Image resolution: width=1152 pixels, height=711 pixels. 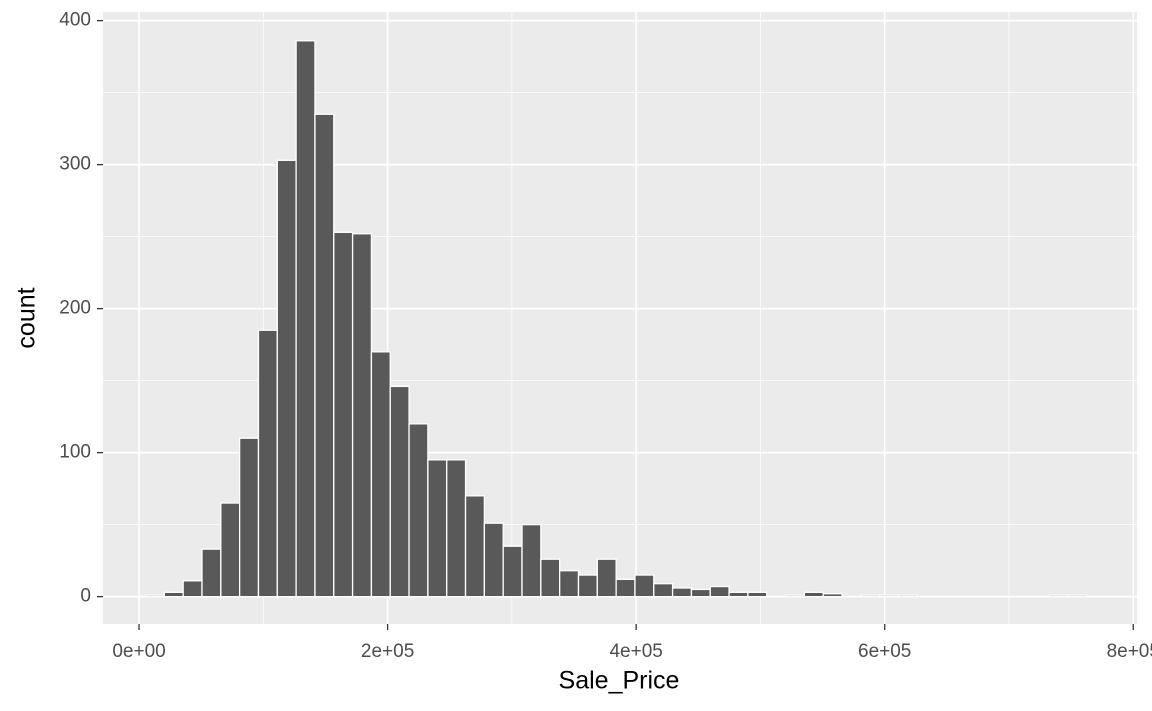 I want to click on y-tick-label: 300, so click(x=75, y=164).